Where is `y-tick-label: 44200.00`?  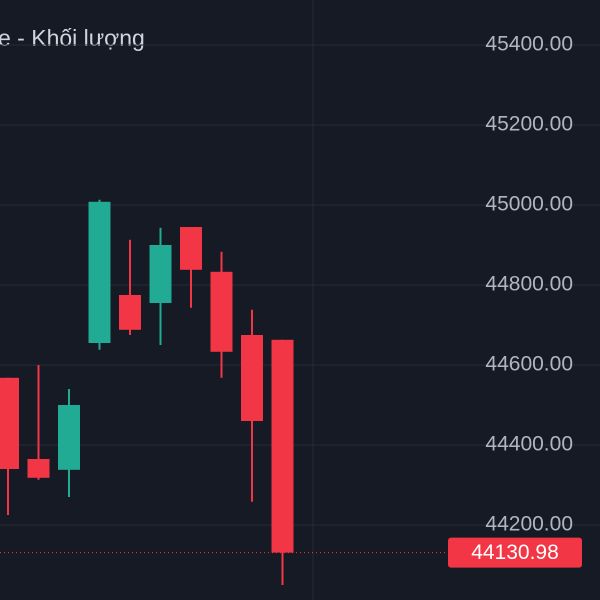 y-tick-label: 44200.00 is located at coordinates (529, 524).